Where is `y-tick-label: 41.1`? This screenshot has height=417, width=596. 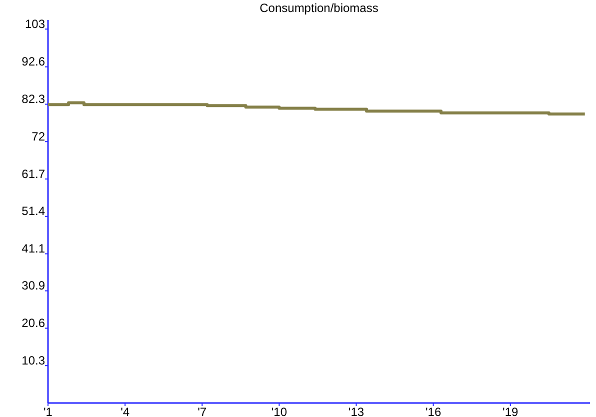
y-tick-label: 41.1 is located at coordinates (34, 249).